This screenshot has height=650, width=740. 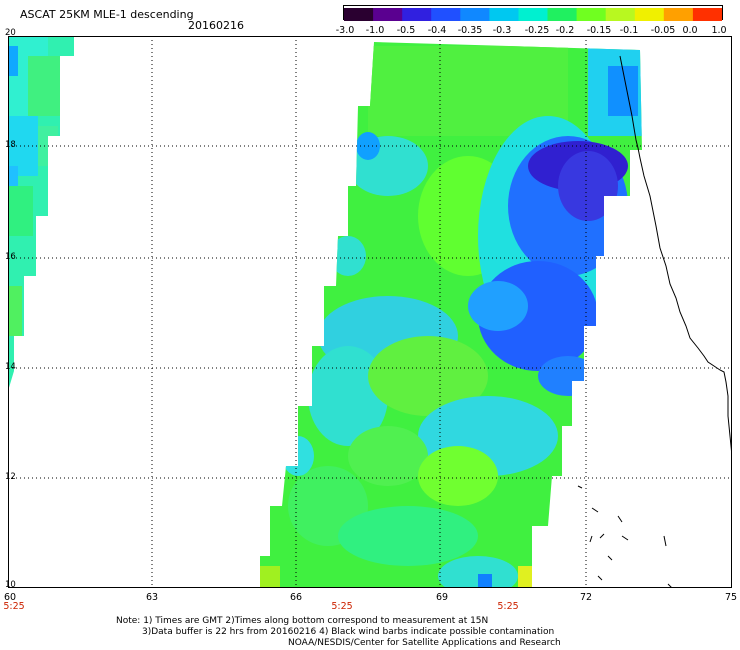 What do you see at coordinates (629, 30) in the screenshot?
I see `cb-label: -0.1` at bounding box center [629, 30].